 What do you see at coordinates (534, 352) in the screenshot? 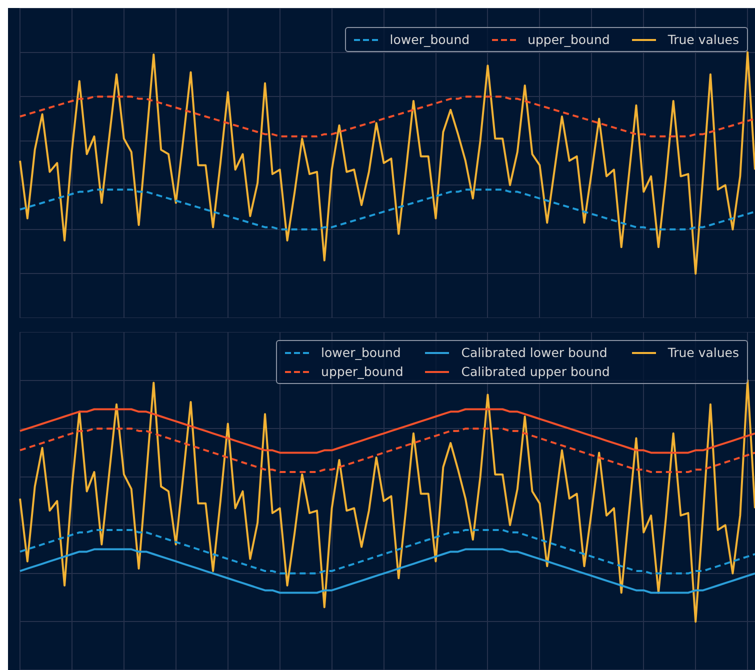
I see `legend-label: Calibrated lower bound` at bounding box center [534, 352].